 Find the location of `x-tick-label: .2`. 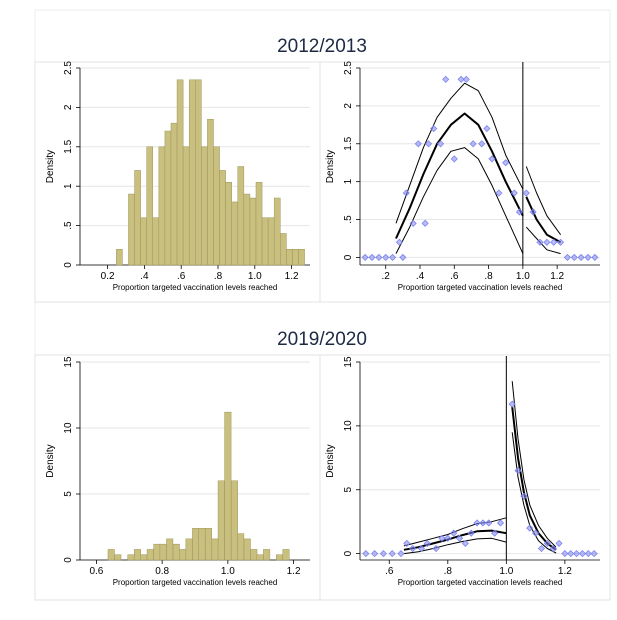

x-tick-label: .2 is located at coordinates (386, 276).